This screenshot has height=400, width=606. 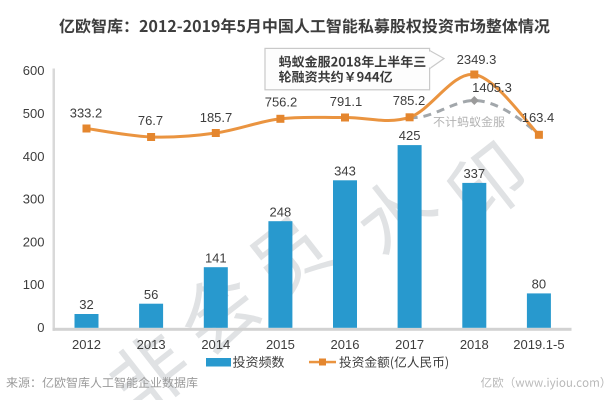 What do you see at coordinates (409, 100) in the screenshot?
I see `svg-text: 785.2` at bounding box center [409, 100].